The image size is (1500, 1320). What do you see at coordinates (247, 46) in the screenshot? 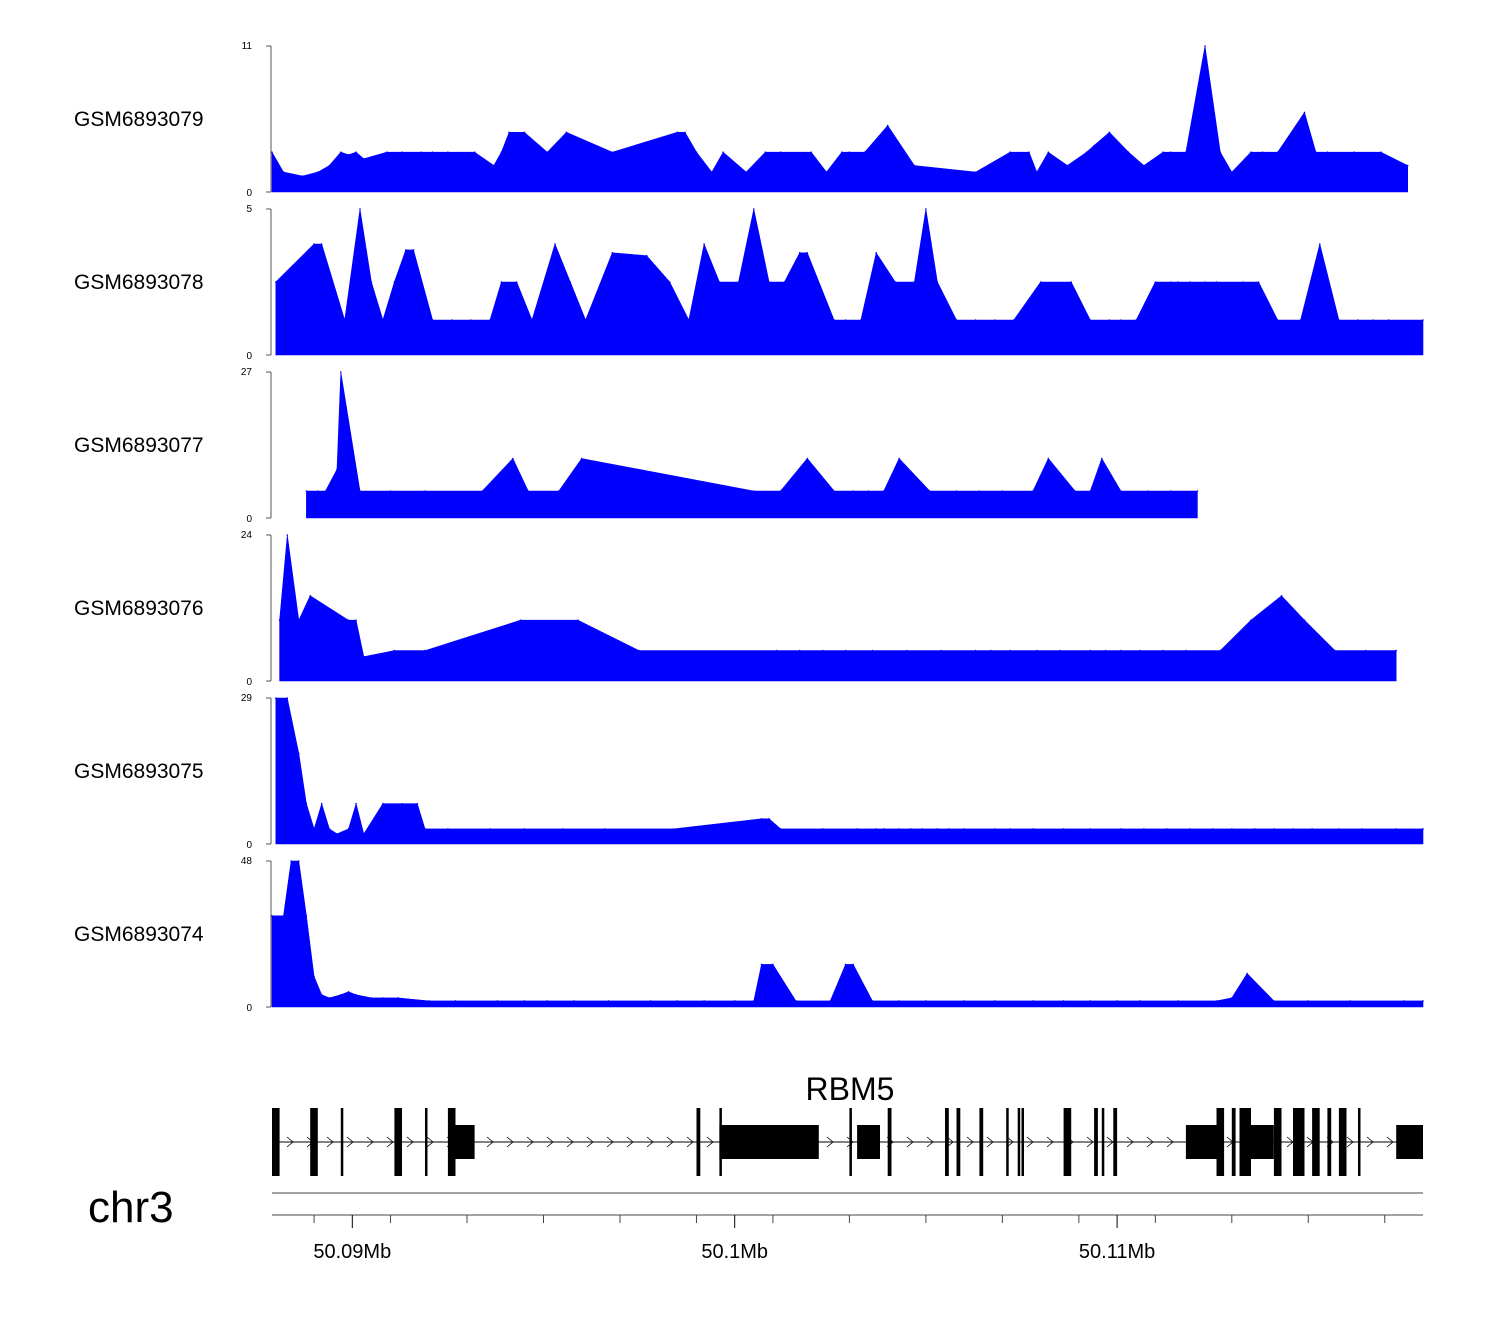
I see `y-max-label: 11` at bounding box center [247, 46].